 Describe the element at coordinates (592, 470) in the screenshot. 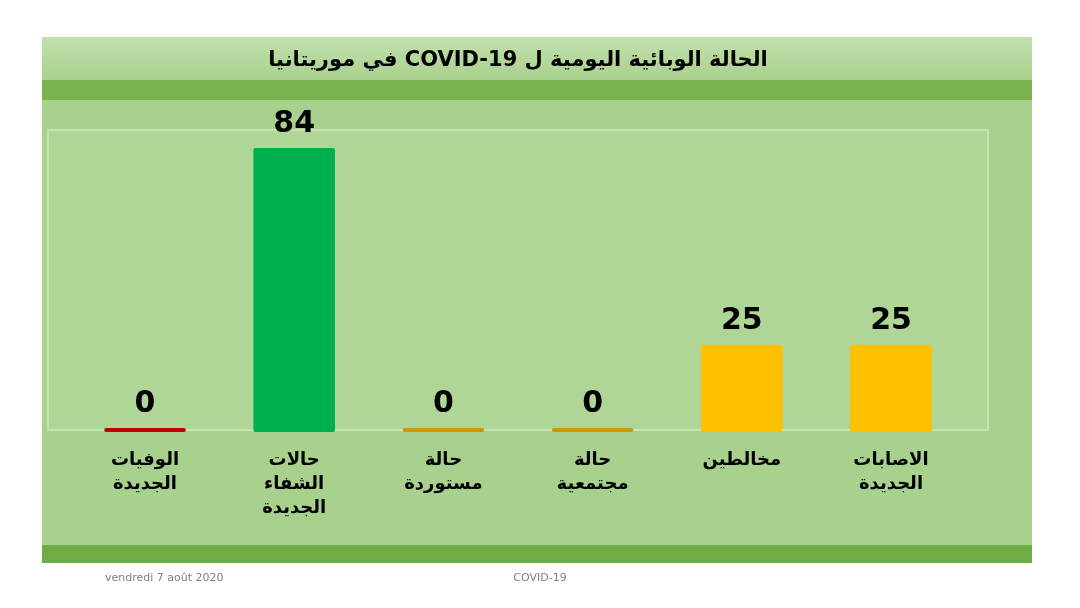

I see `x-tick-label: حالة مجتمعية` at that location.